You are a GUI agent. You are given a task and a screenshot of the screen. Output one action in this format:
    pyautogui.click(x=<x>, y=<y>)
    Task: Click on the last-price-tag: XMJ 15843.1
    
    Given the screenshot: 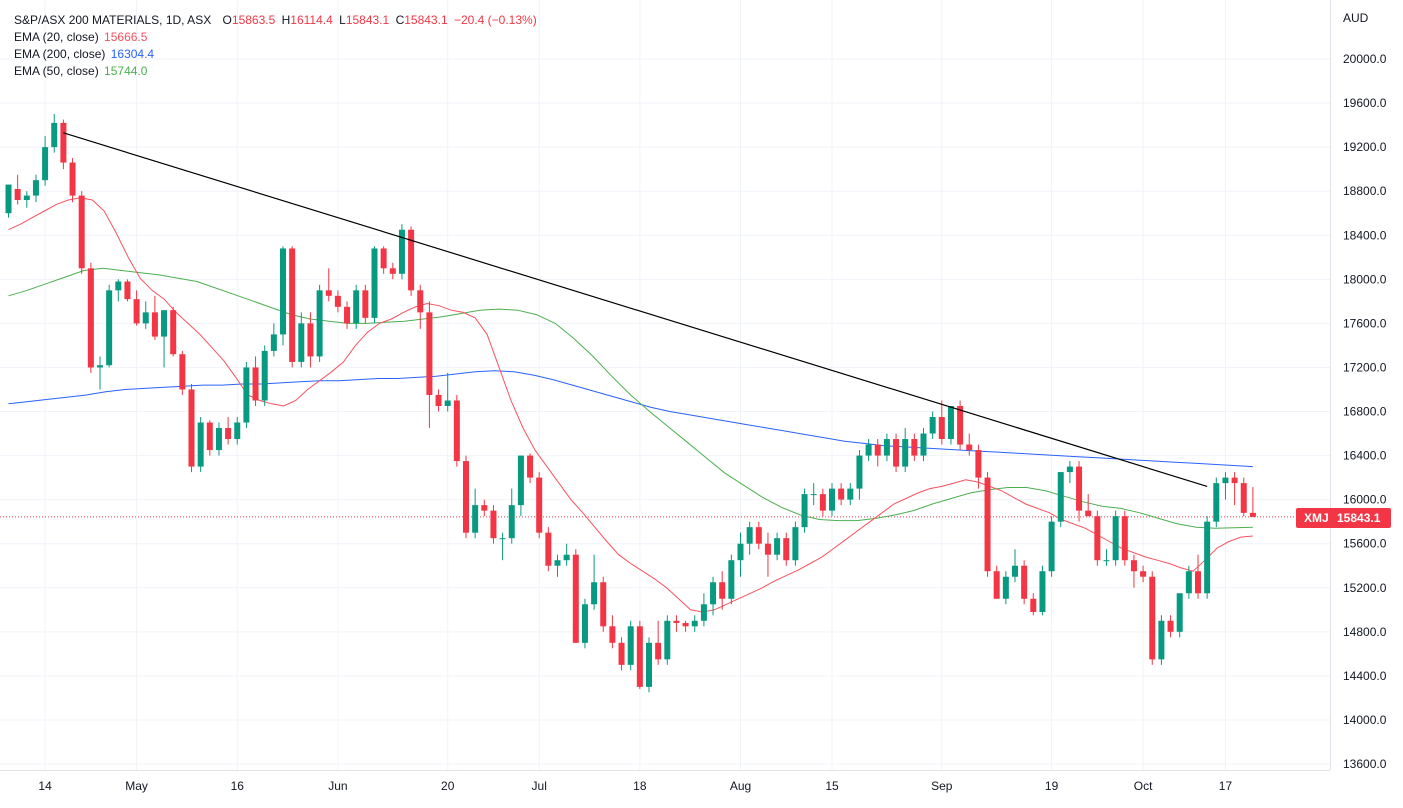 What is the action you would take?
    pyautogui.click(x=1343, y=518)
    